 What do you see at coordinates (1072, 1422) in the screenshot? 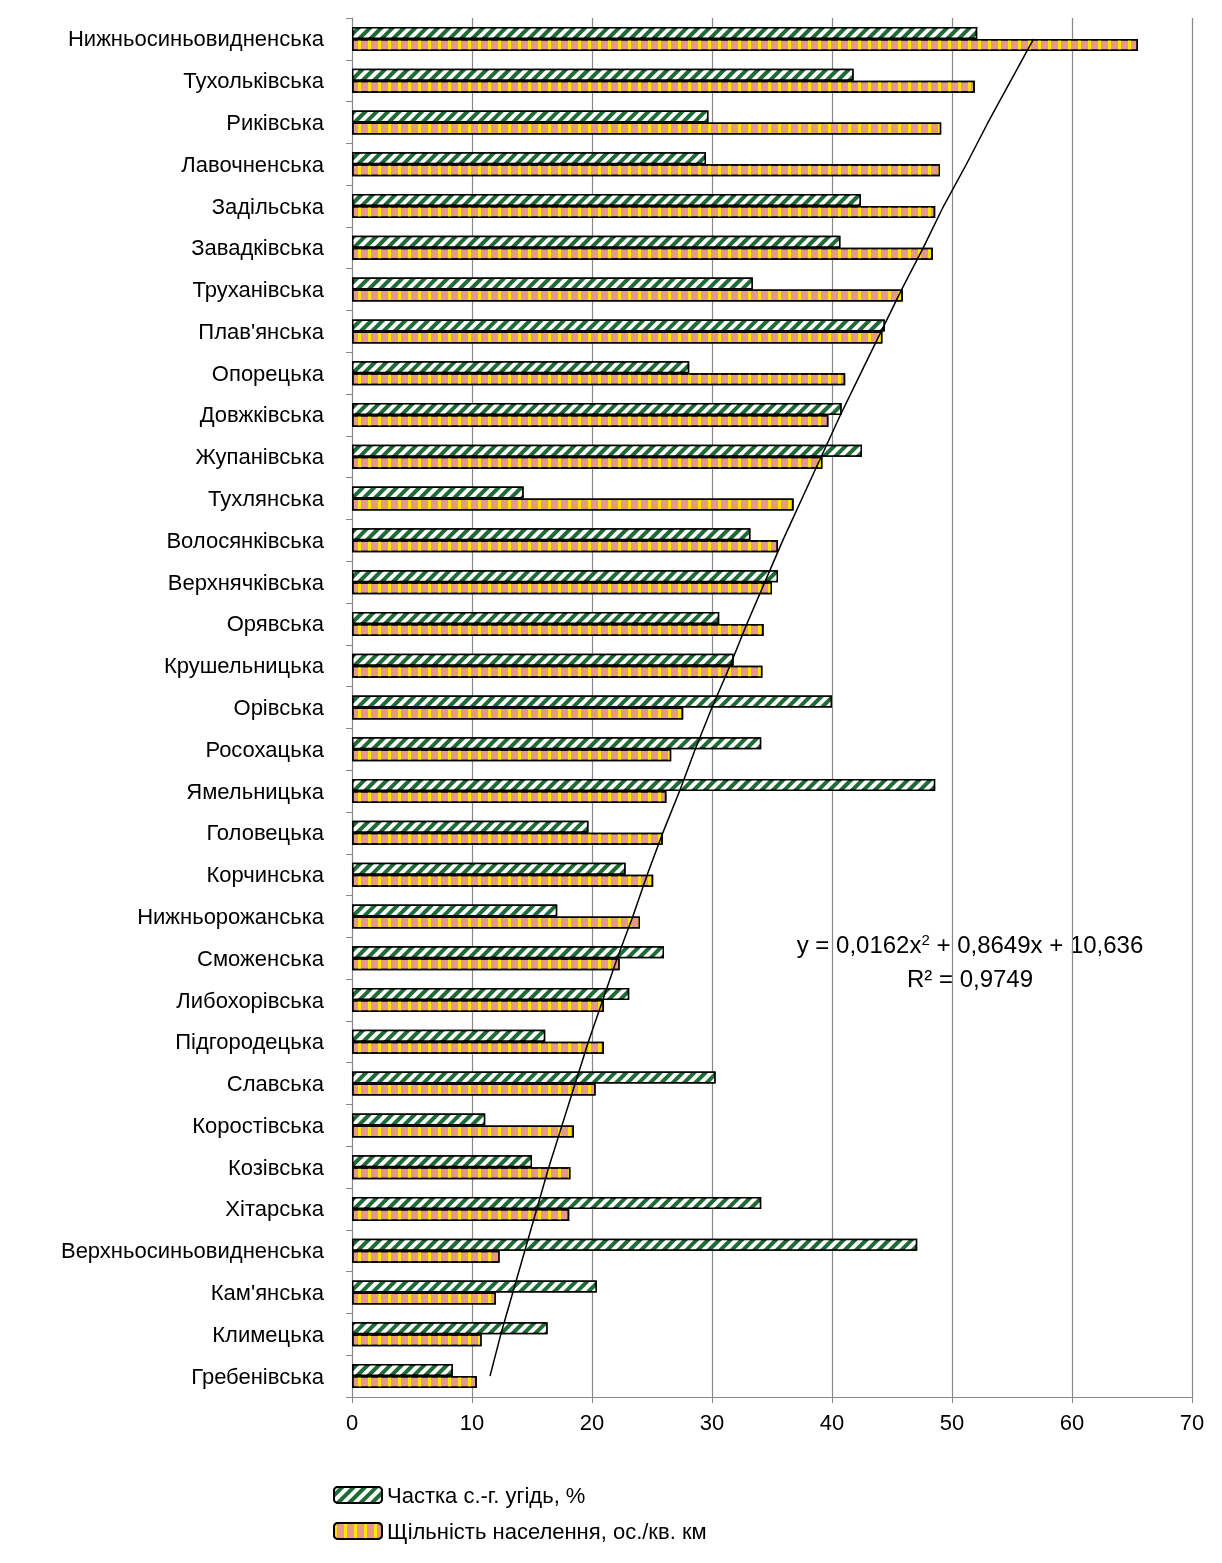
I see `x-tick-label: 60` at bounding box center [1072, 1422].